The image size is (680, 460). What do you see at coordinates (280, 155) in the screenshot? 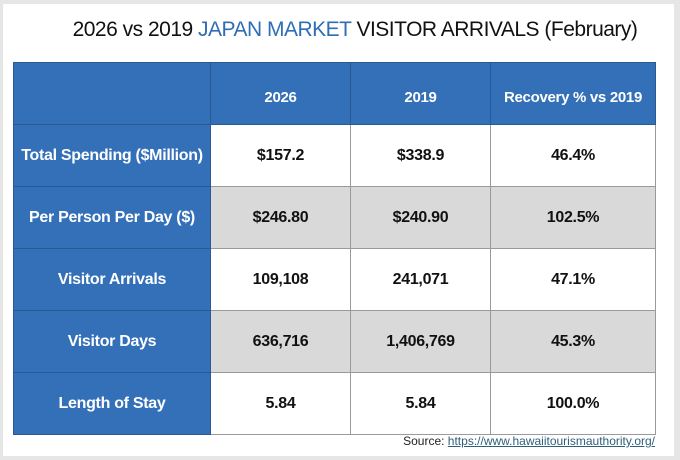
I see `cell-2026: $157.2` at bounding box center [280, 155].